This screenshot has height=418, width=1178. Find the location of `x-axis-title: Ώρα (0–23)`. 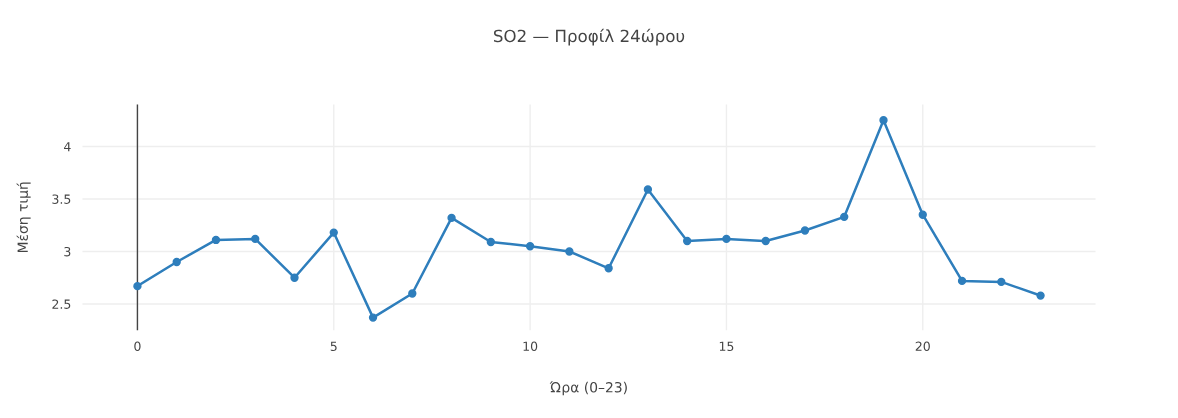

x-axis-title: Ώρα (0–23) is located at coordinates (588, 388).